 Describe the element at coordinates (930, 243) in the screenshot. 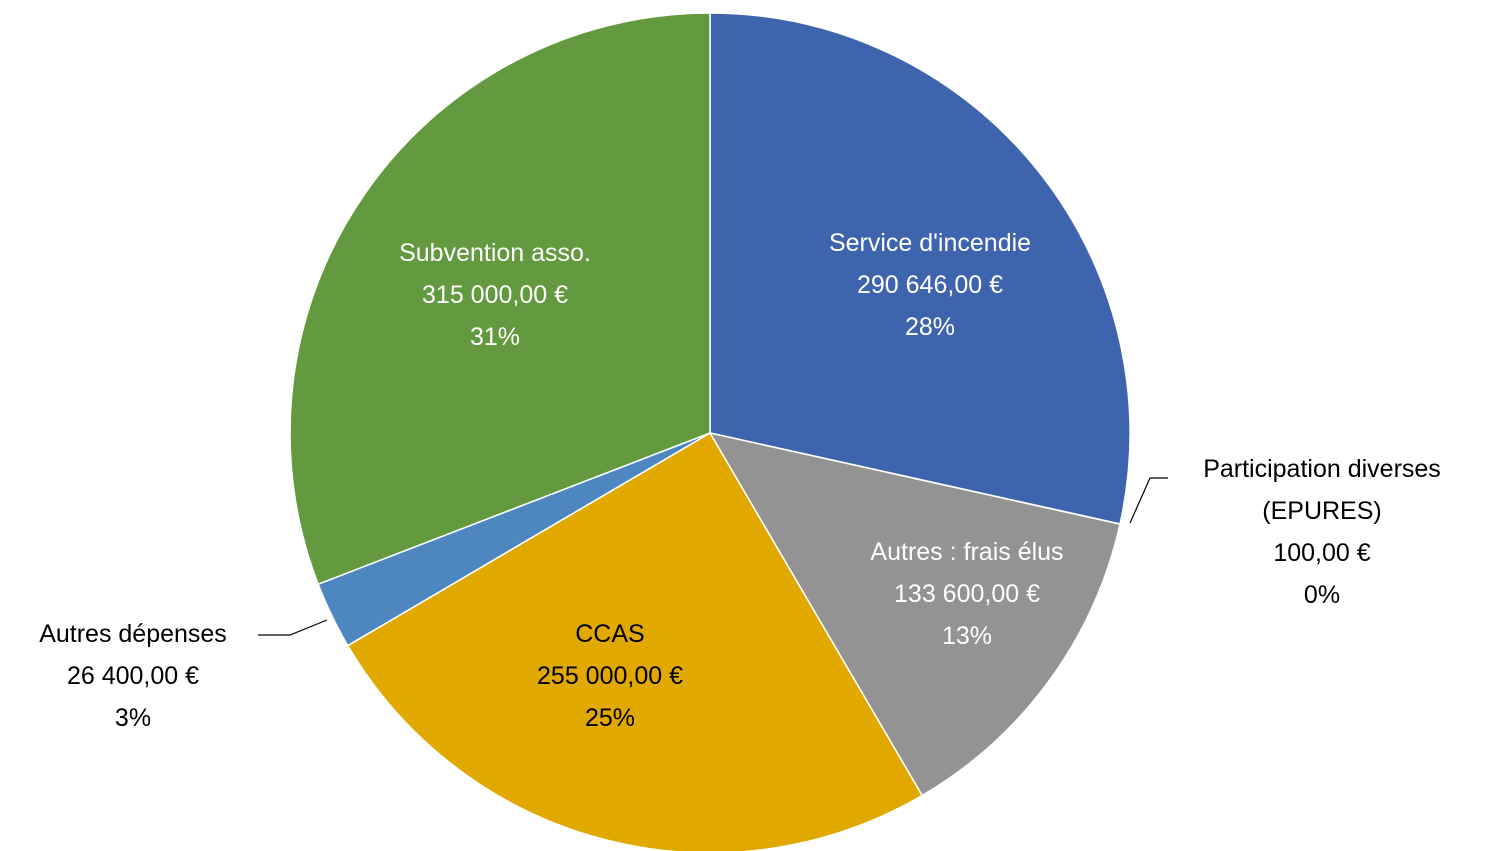

I see `category-label: Service d'incendie` at that location.